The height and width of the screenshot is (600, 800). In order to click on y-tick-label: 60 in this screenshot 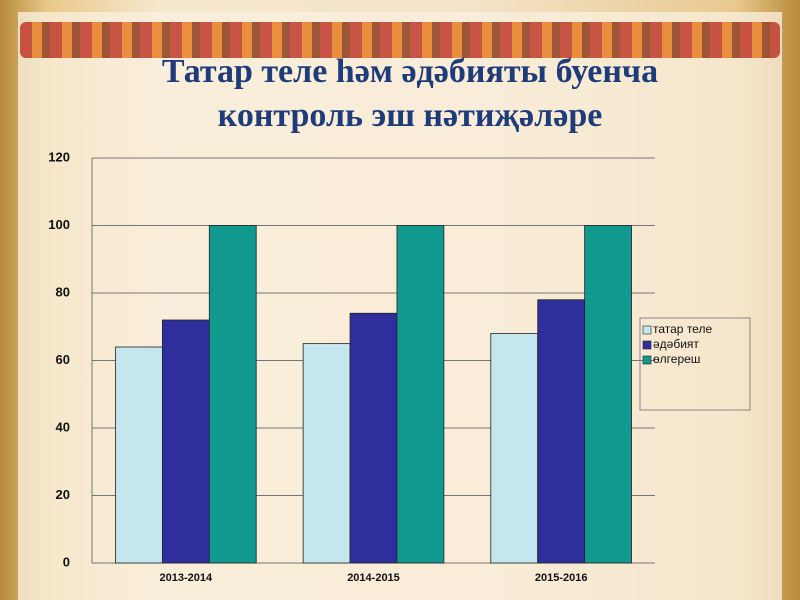, I will do `click(63, 359)`.